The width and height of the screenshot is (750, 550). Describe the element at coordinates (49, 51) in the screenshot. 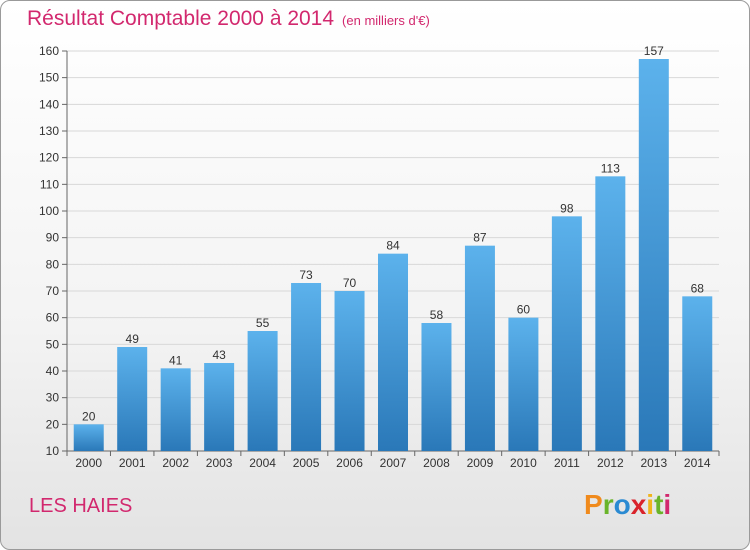

I see `y-tick-label: 160` at that location.